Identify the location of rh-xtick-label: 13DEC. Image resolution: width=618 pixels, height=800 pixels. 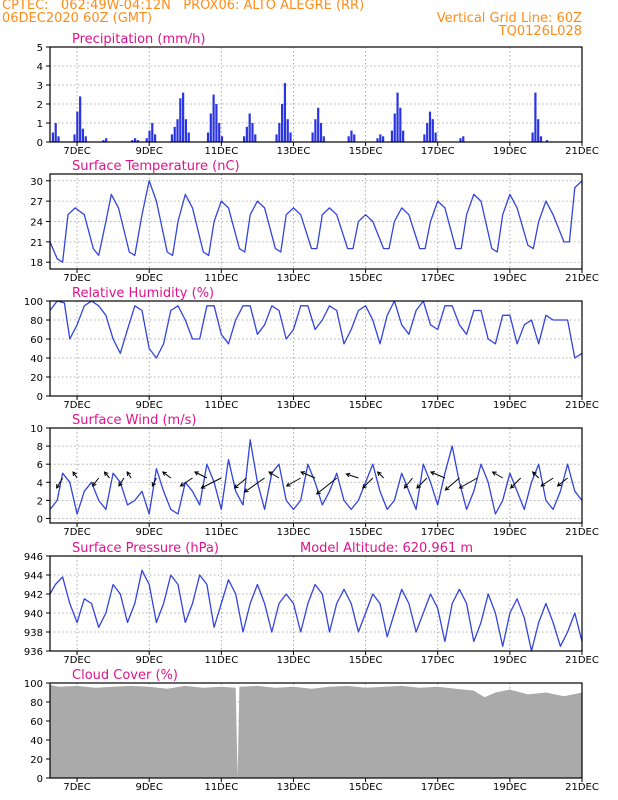
(294, 405).